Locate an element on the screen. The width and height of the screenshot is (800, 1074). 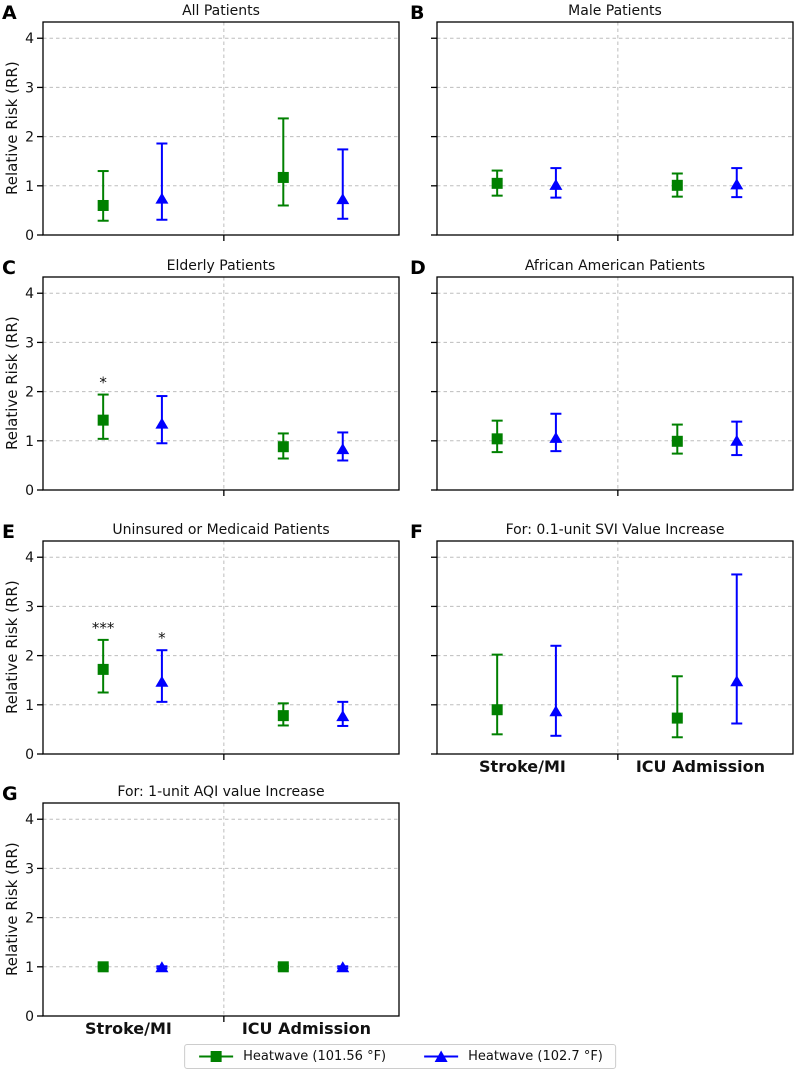
x-tick-label: ICU Admission is located at coordinates (306, 1028).